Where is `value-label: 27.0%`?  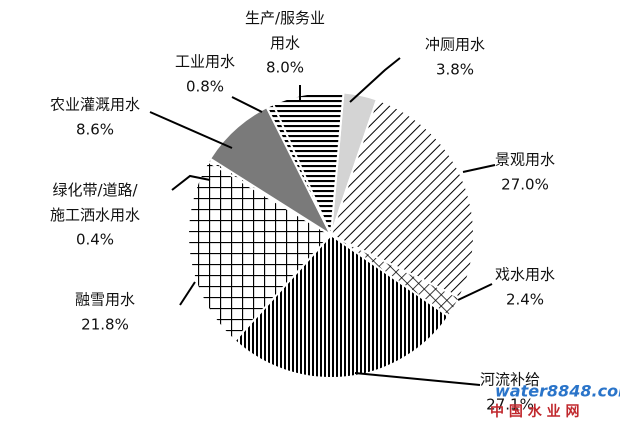
value-label: 27.0% is located at coordinates (525, 185).